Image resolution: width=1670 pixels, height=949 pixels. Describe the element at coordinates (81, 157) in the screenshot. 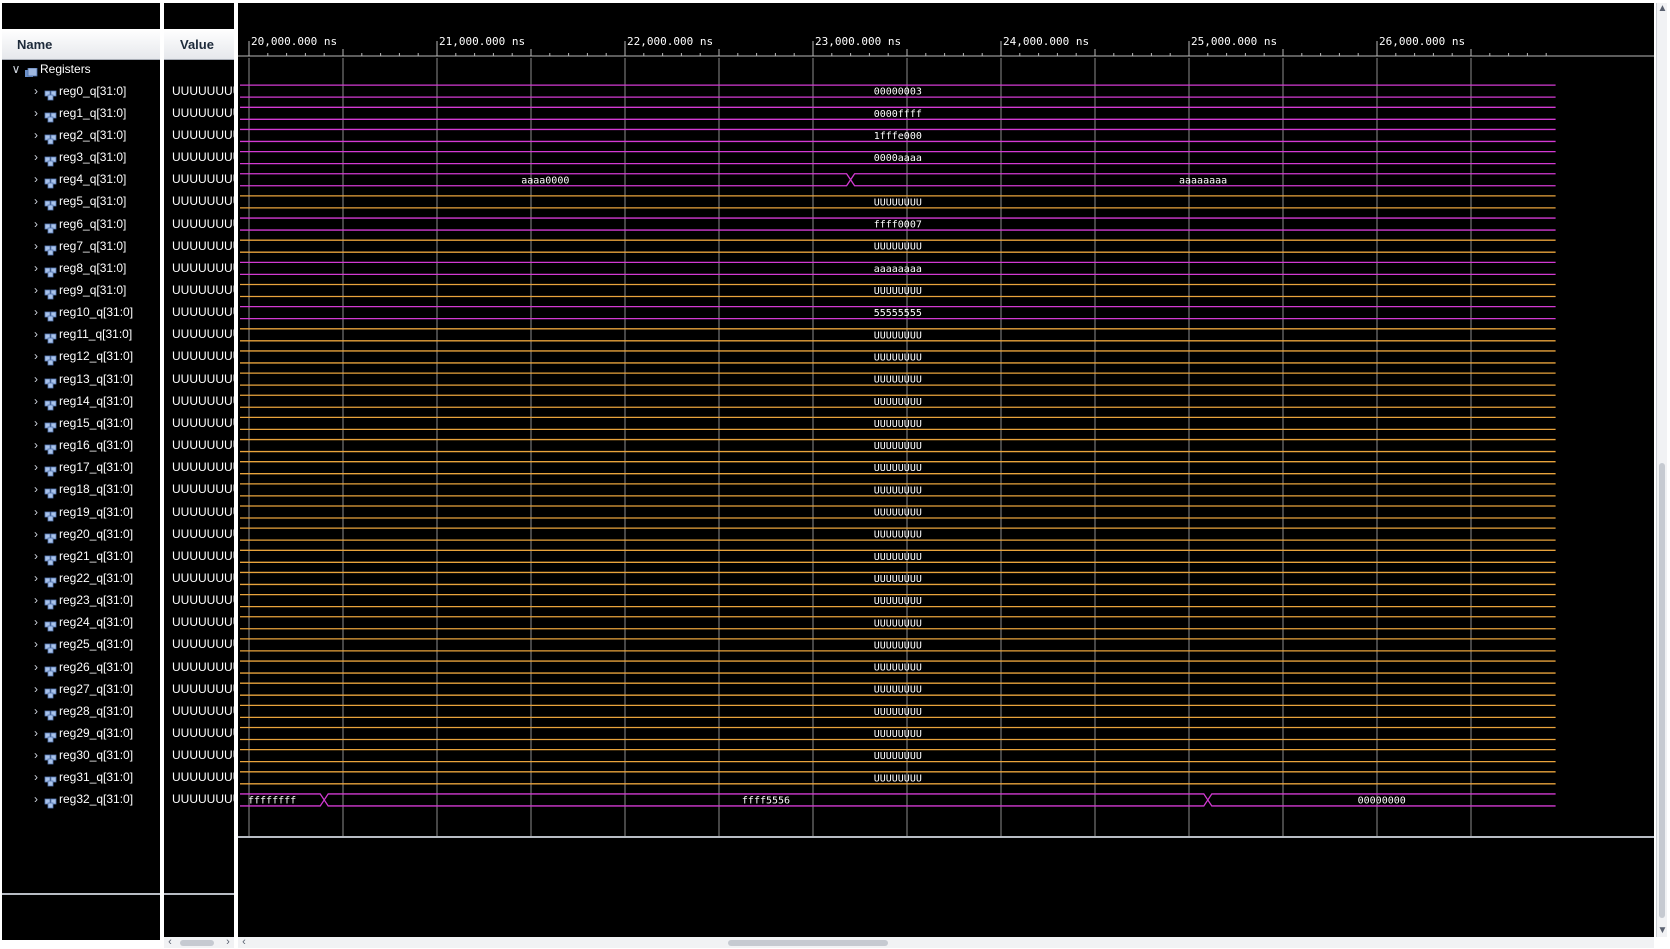

I see `signal-row: › reg3_q[31:0]` at that location.